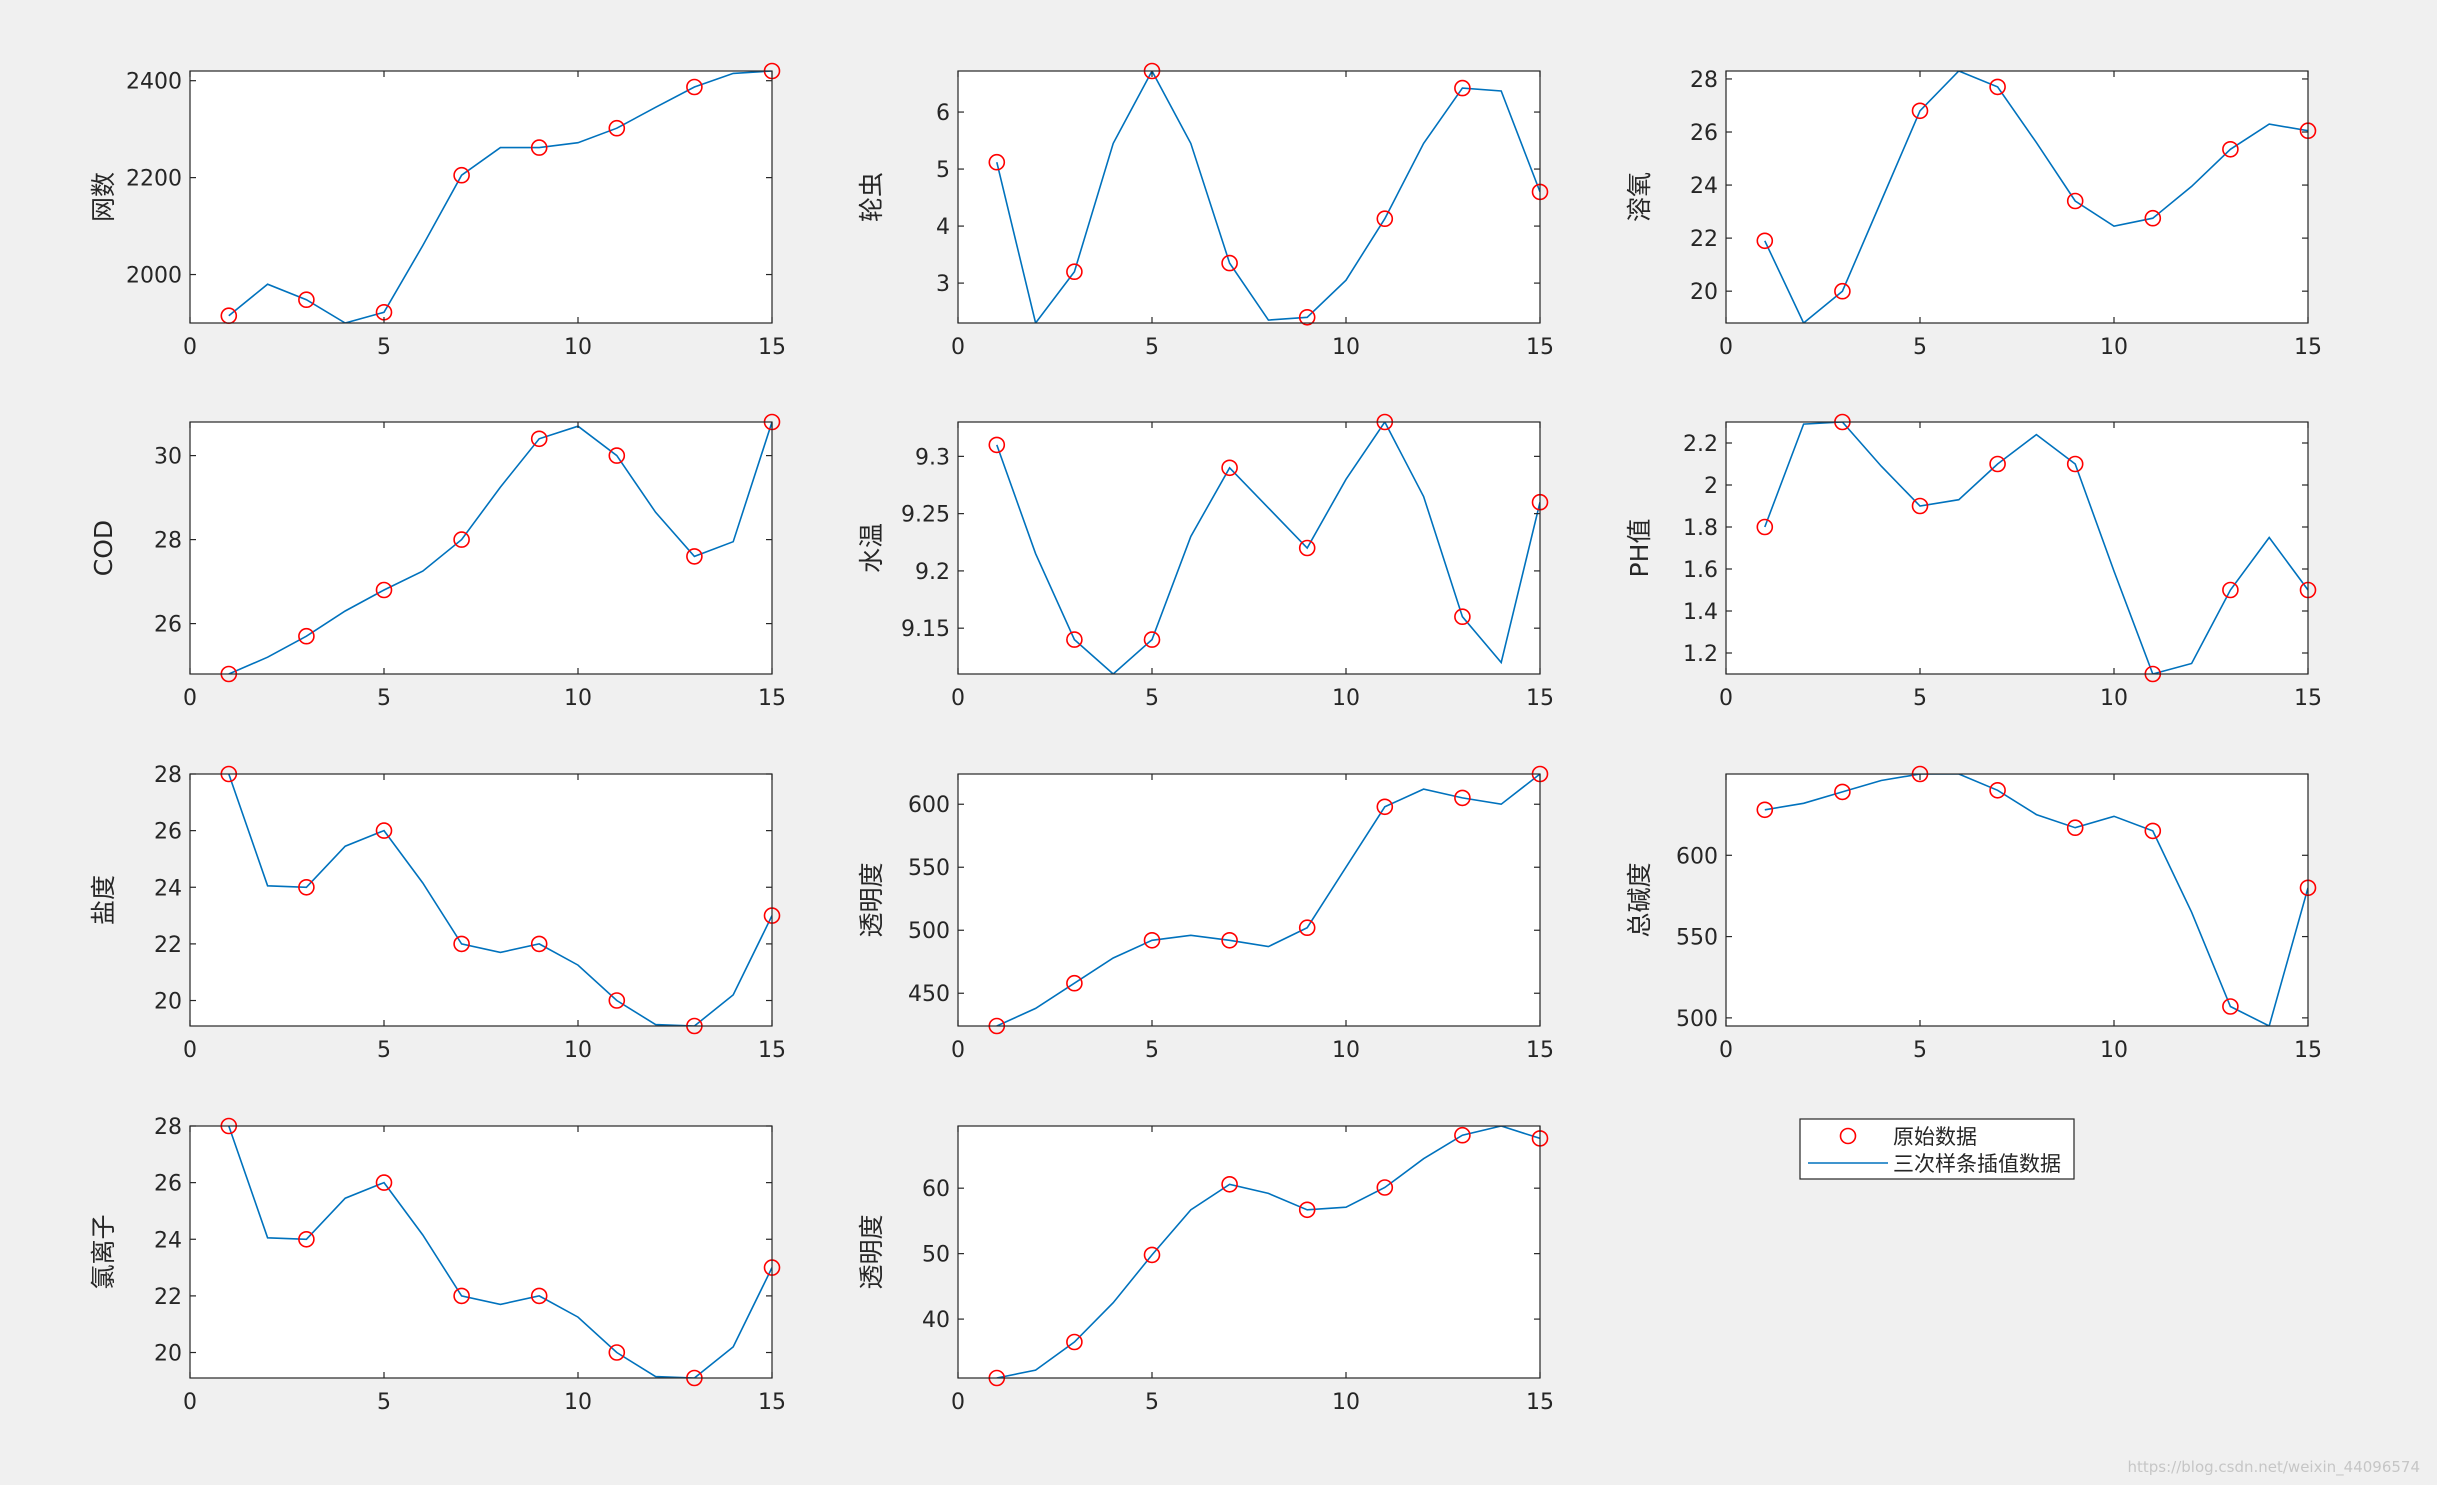 The height and width of the screenshot is (1485, 2437). Describe the element at coordinates (929, 868) in the screenshot. I see `y-tick-label: 550` at that location.